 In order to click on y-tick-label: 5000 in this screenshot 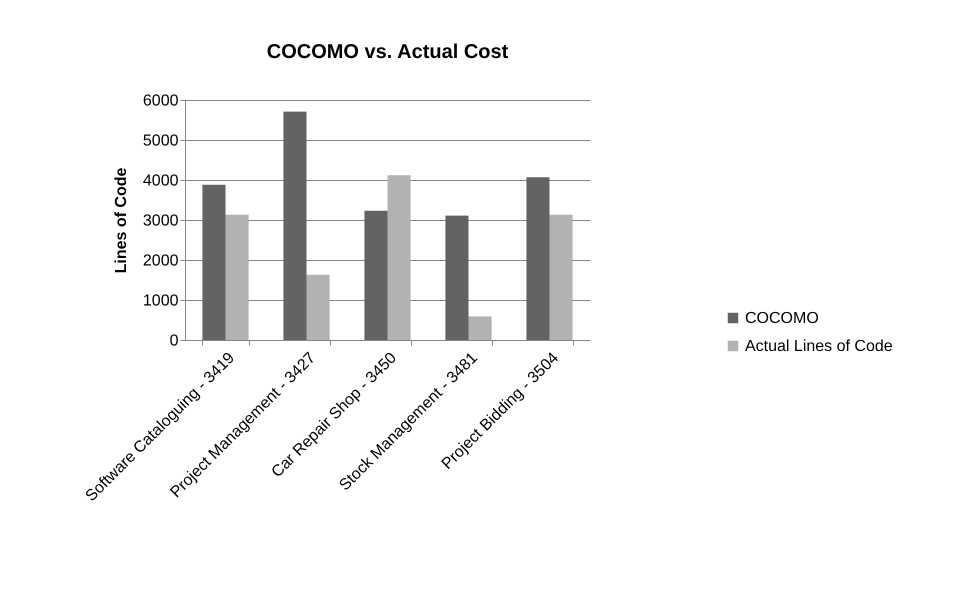, I will do `click(160, 141)`.